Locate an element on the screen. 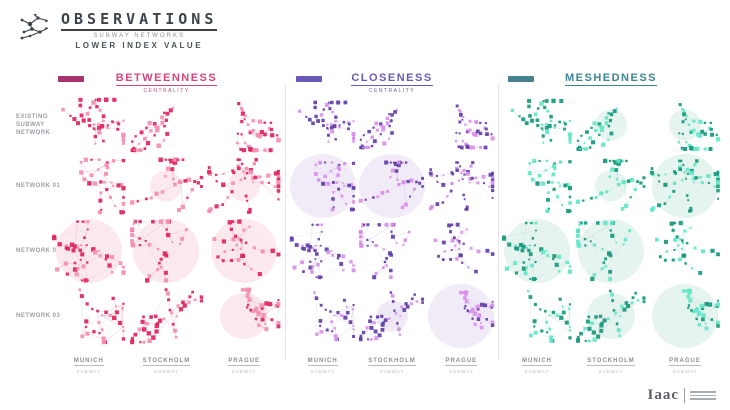 The width and height of the screenshot is (730, 410). section-title: BETWEENNESS is located at coordinates (166, 79).